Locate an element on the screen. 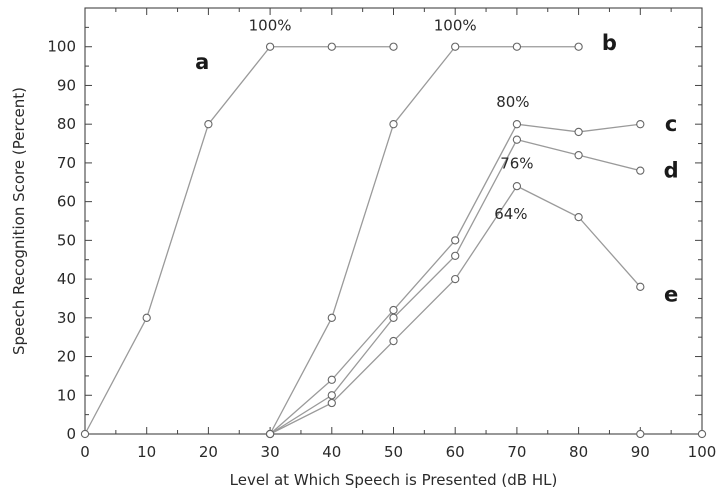  x-tick-label: 80 is located at coordinates (578, 452).